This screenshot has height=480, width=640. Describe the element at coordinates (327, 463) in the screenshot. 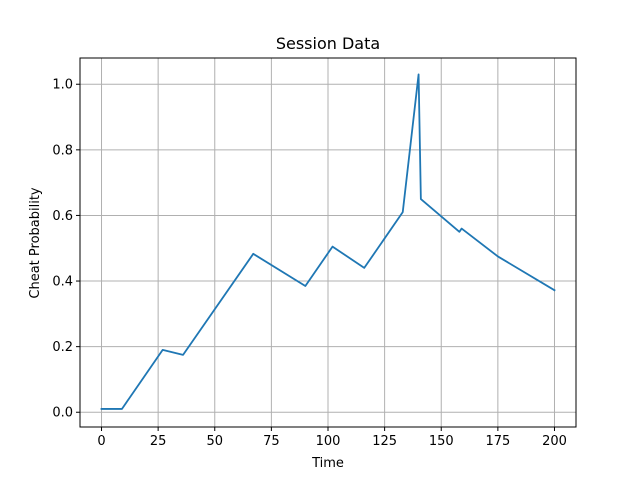

I see `x-axis-label: Time` at that location.